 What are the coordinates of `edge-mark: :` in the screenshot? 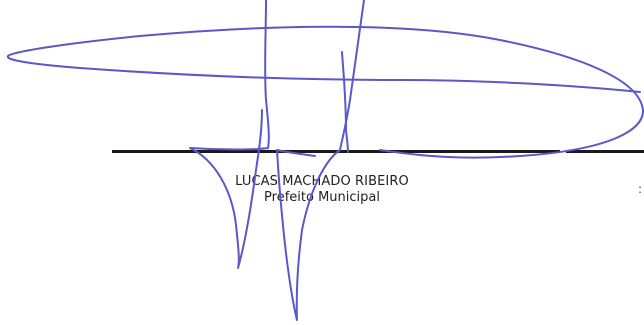 It's located at (640, 189).